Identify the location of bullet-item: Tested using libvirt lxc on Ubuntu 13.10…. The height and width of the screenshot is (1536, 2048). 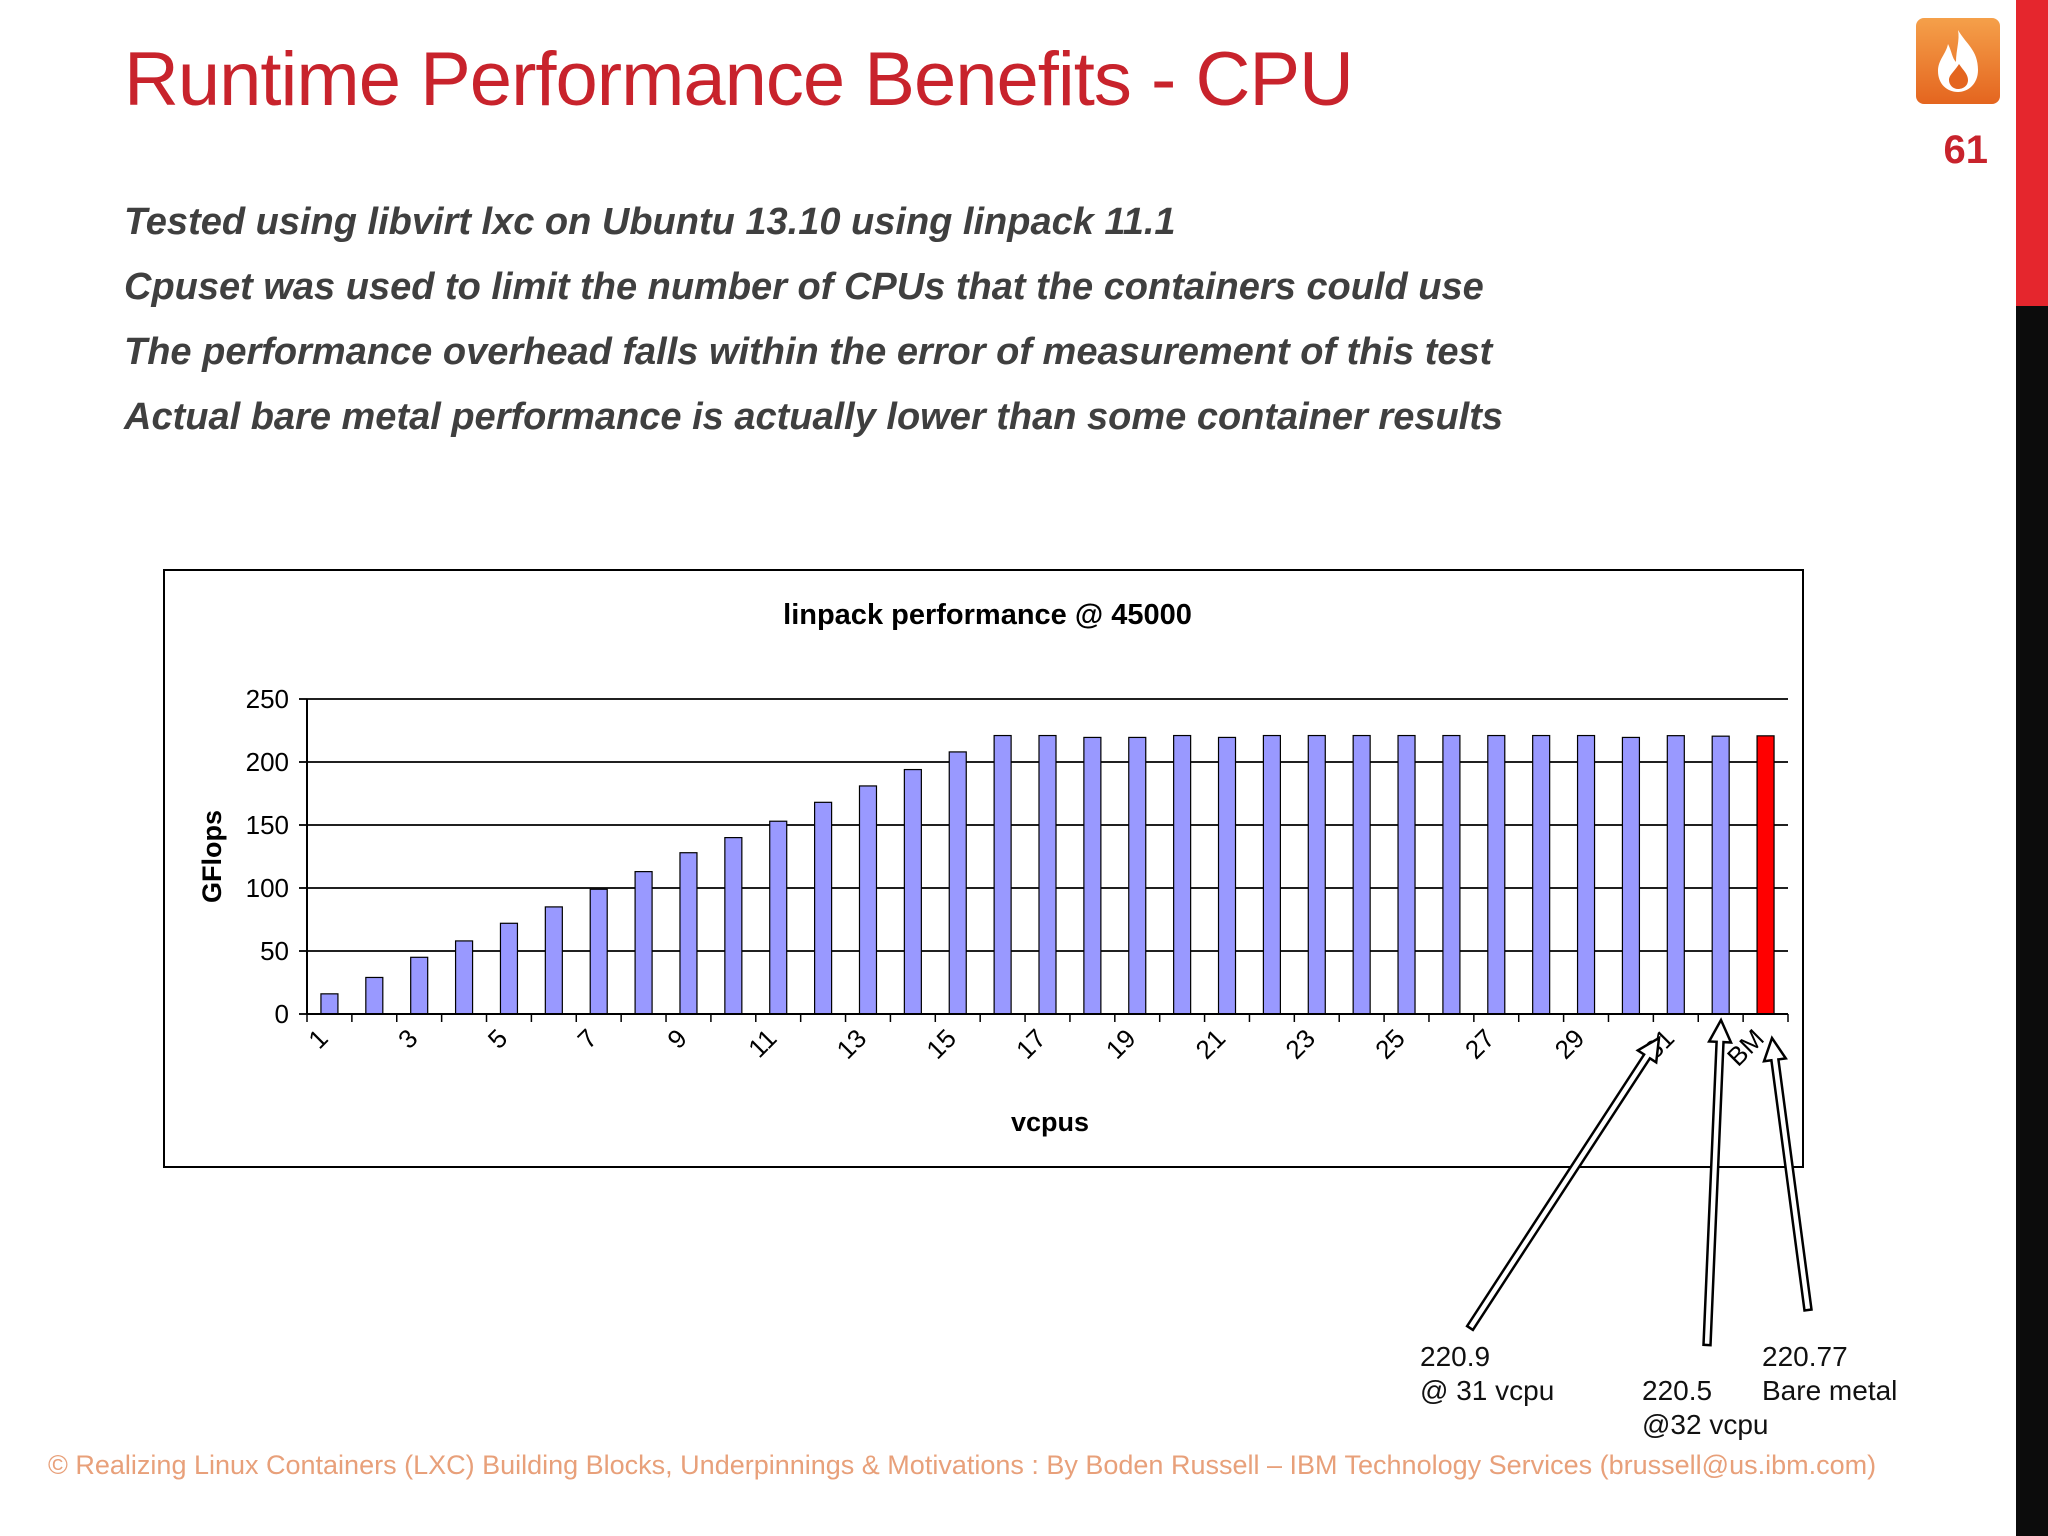
(650, 222).